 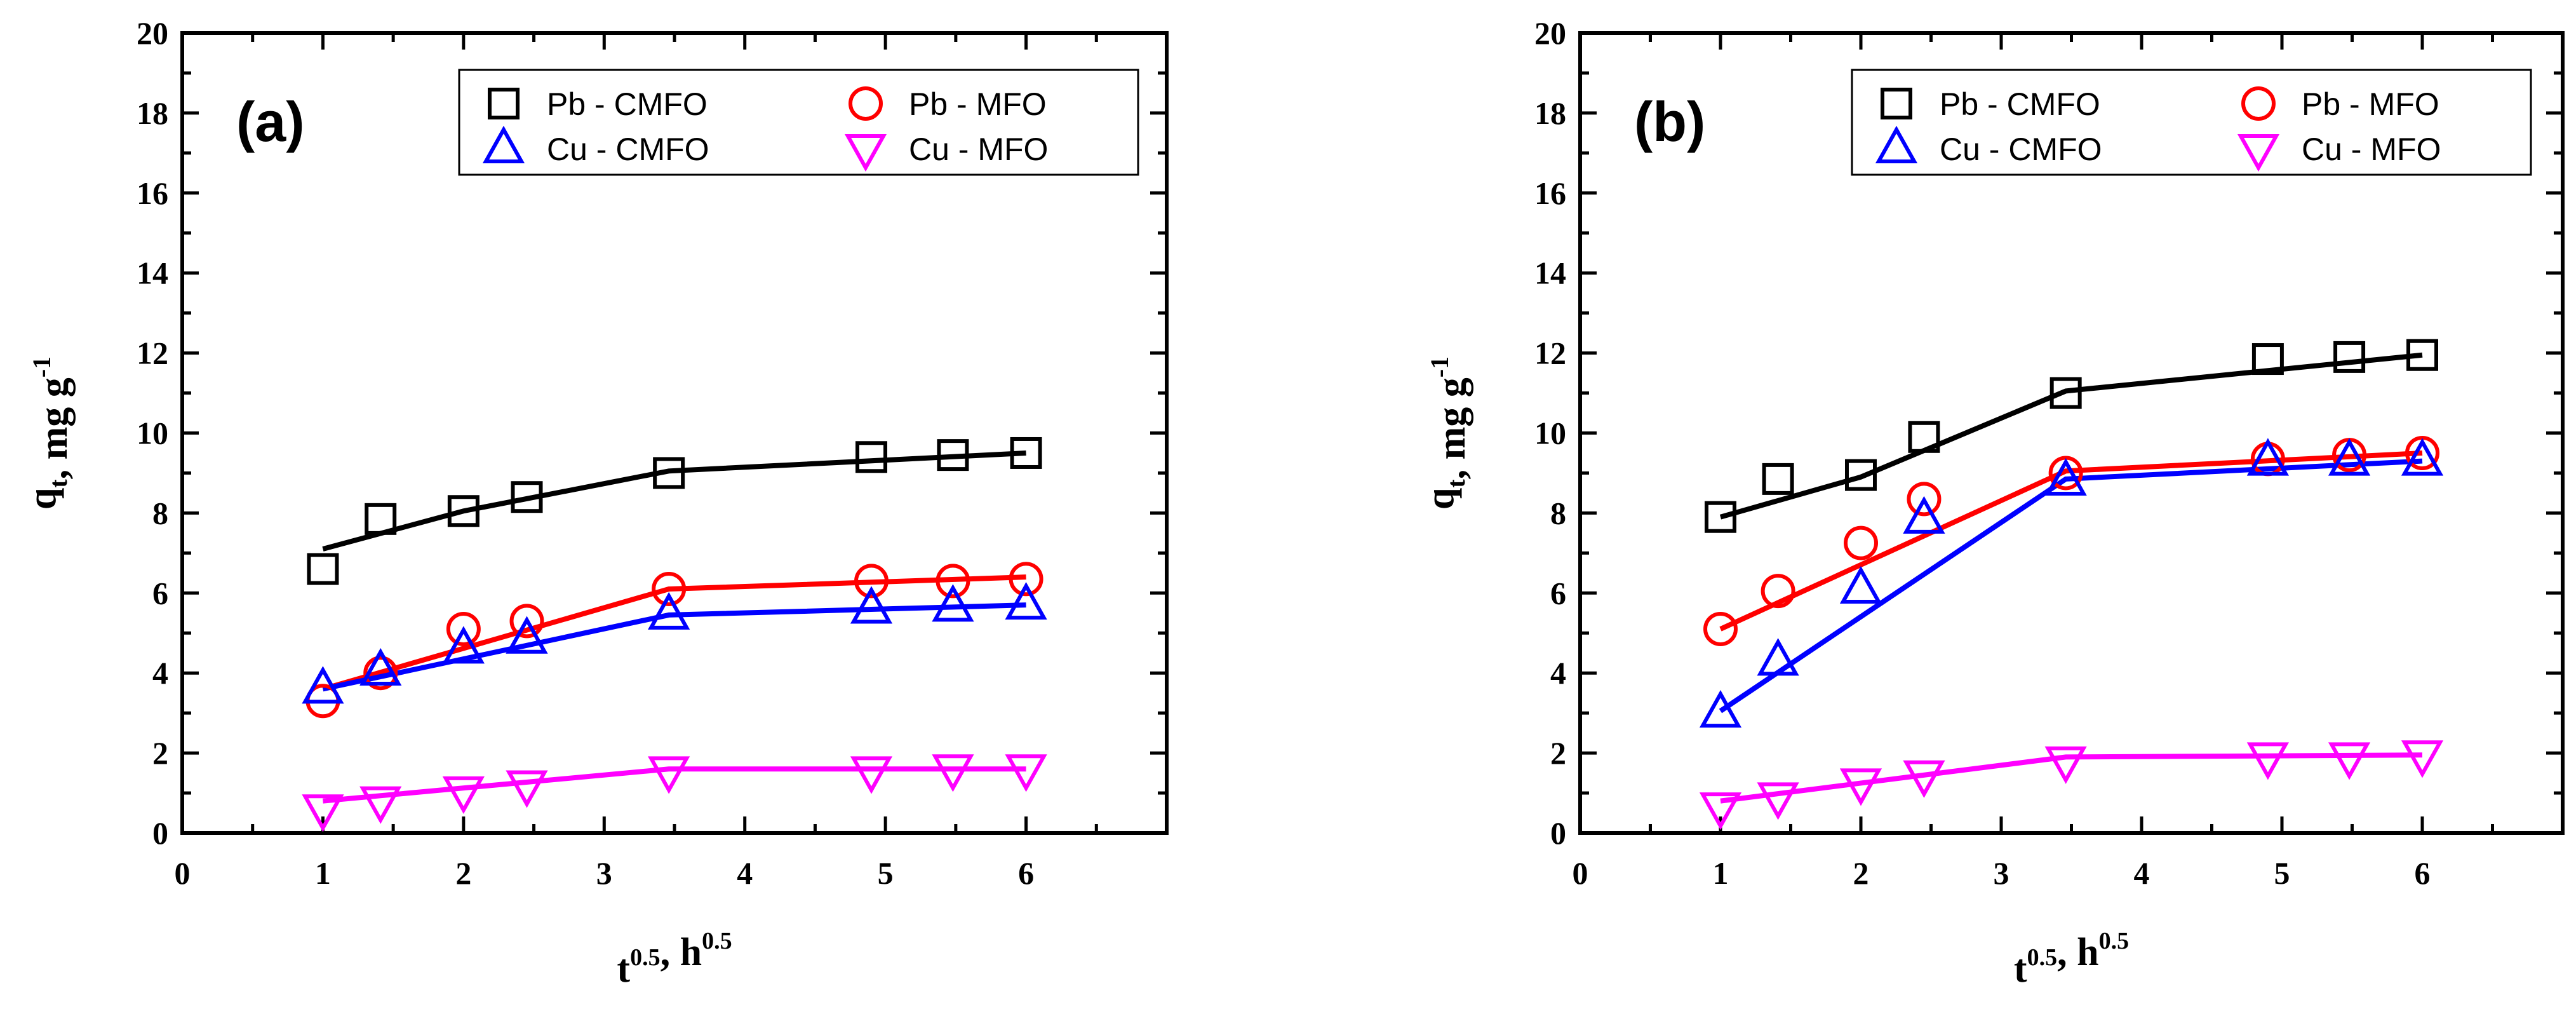 I want to click on legend-label: Pb - MFO, so click(x=2370, y=104).